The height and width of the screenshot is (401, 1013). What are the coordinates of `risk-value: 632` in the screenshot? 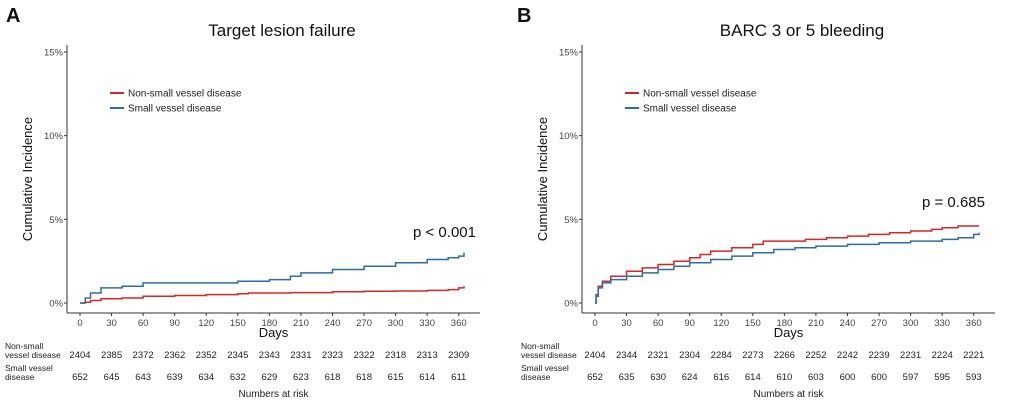 It's located at (238, 377).